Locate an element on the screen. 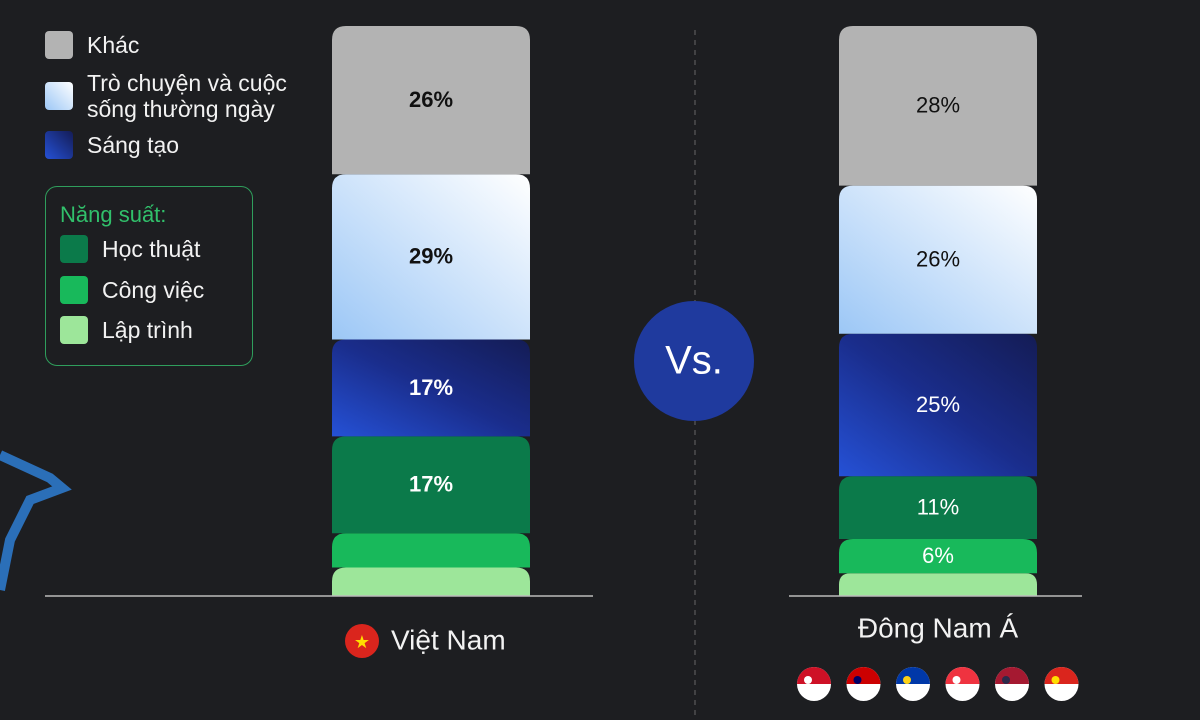 This screenshot has width=1200, height=720. legend-label: Trò chuyện và cuộc sống thường ngày is located at coordinates (187, 96).